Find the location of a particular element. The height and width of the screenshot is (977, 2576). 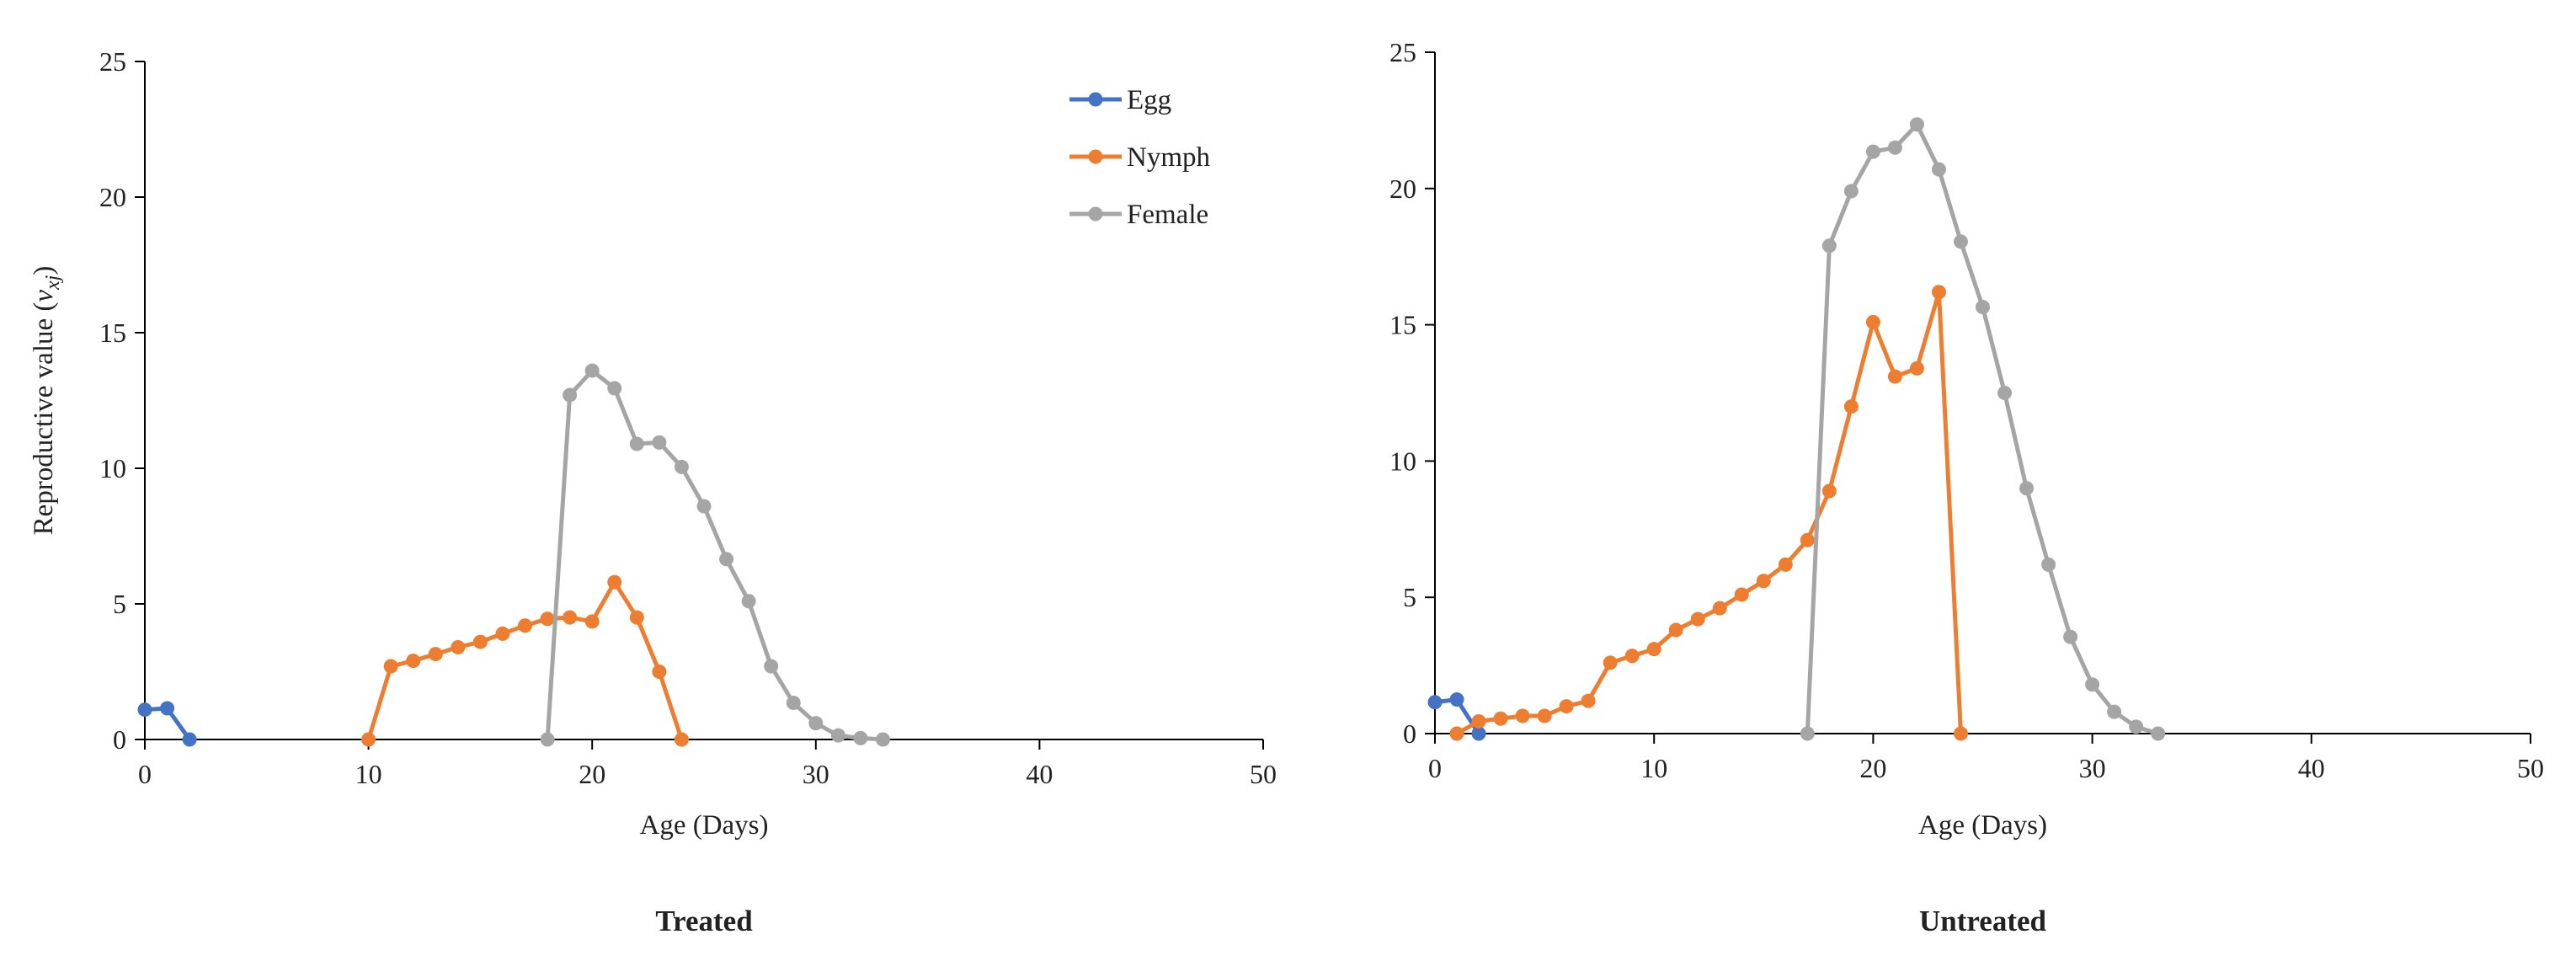

y-tick-label: 25 is located at coordinates (112, 61).